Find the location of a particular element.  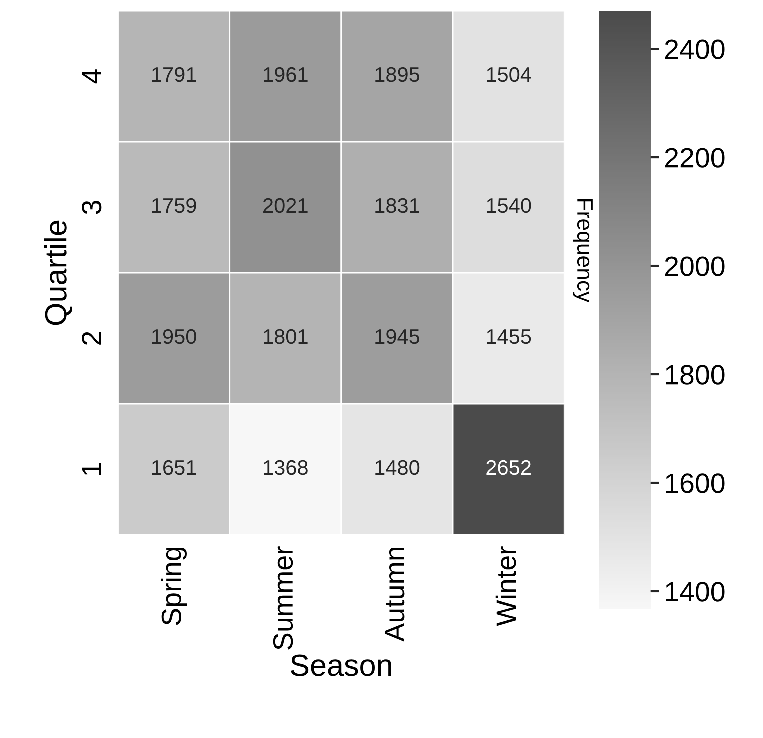

y-tick-label: 2 is located at coordinates (92, 338).